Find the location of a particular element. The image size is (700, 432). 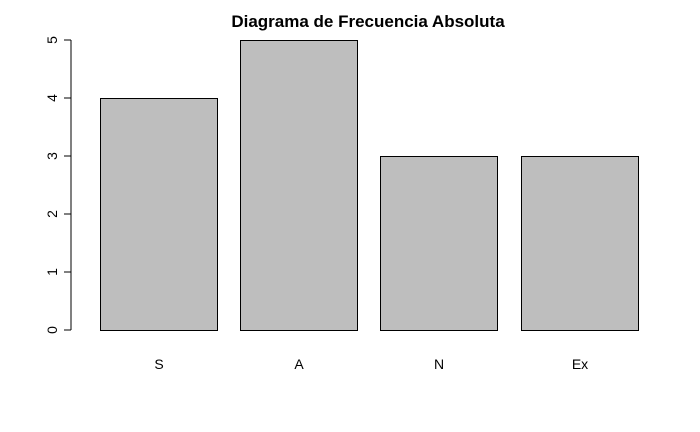

y-tick-label: 4 is located at coordinates (52, 98).